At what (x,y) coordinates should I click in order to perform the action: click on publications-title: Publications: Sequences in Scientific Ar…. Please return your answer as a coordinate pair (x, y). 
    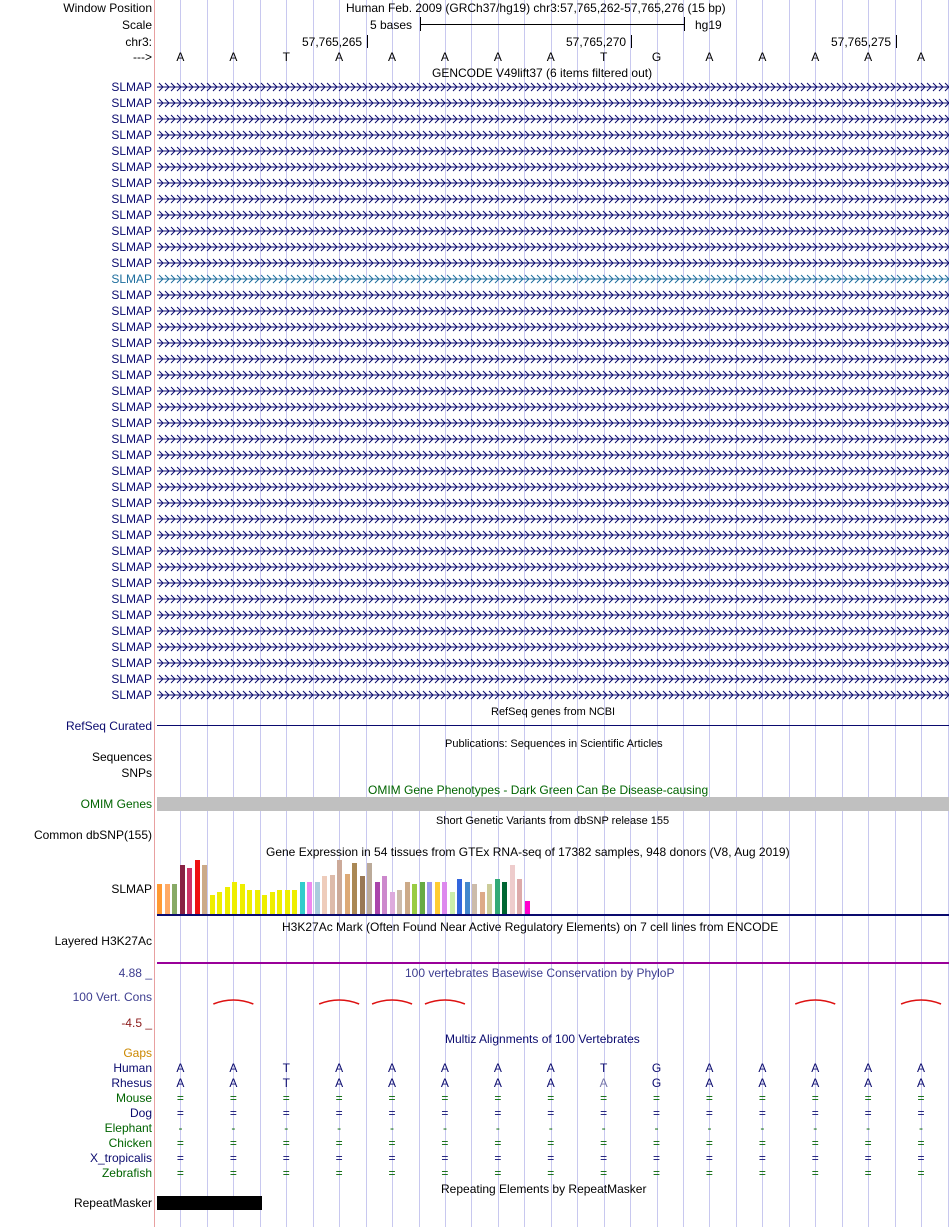
    Looking at the image, I should click on (554, 744).